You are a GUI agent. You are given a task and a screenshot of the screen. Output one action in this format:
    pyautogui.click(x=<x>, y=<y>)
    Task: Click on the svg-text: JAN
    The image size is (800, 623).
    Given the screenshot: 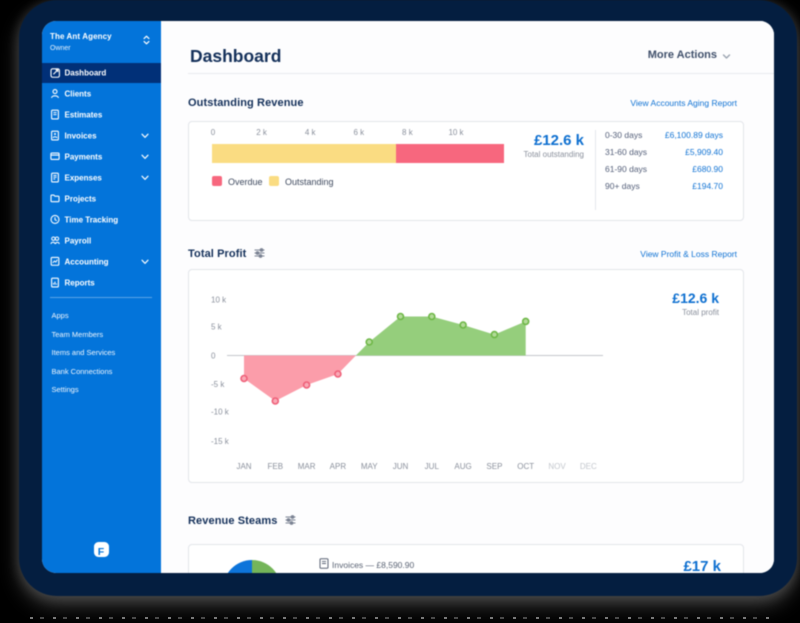 What is the action you would take?
    pyautogui.click(x=243, y=466)
    